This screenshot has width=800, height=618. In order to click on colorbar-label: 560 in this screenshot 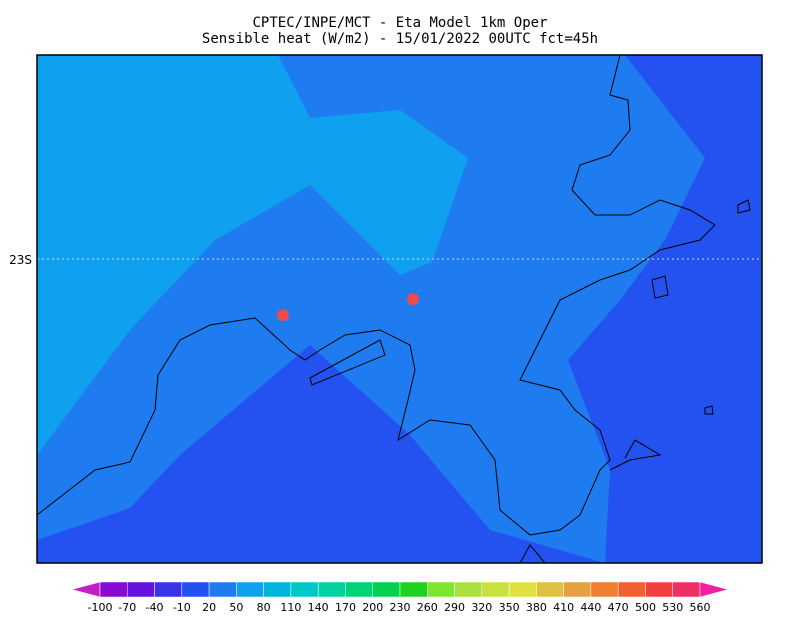, I will do `click(700, 607)`.